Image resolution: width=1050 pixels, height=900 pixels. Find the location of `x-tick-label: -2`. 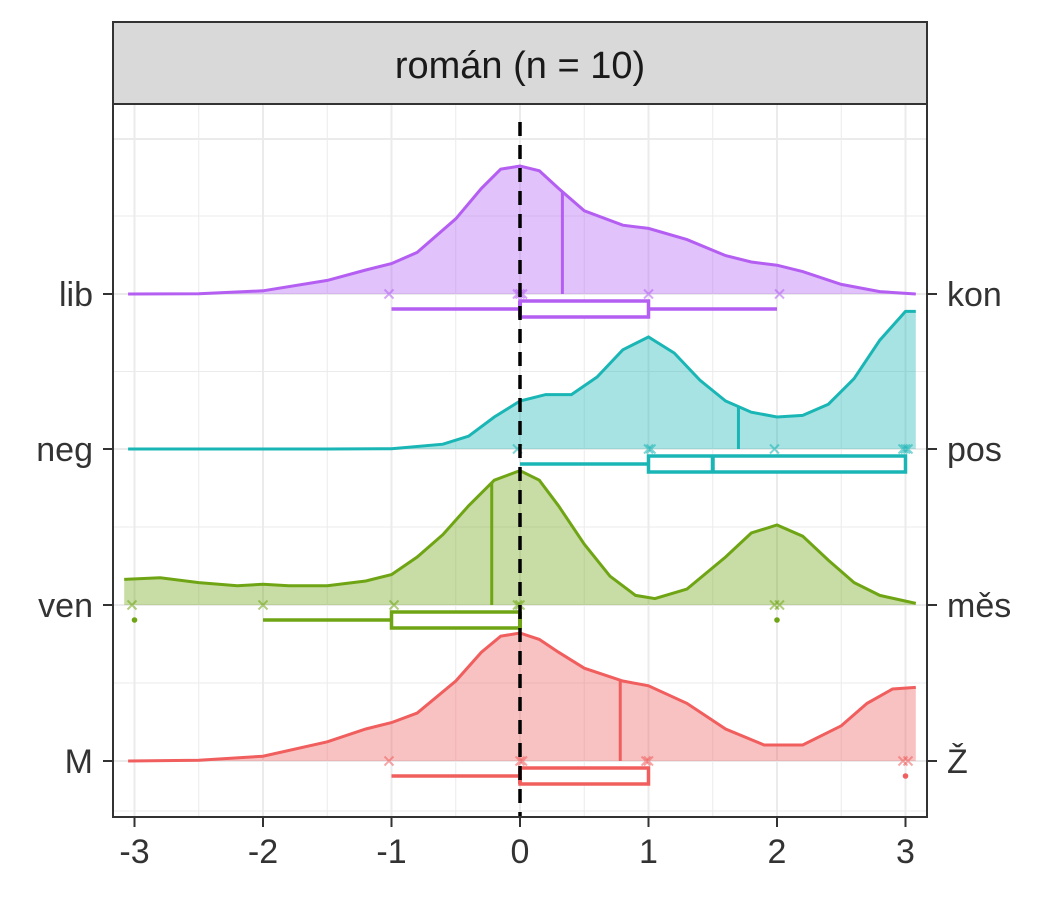

x-tick-label: -2 is located at coordinates (263, 852).